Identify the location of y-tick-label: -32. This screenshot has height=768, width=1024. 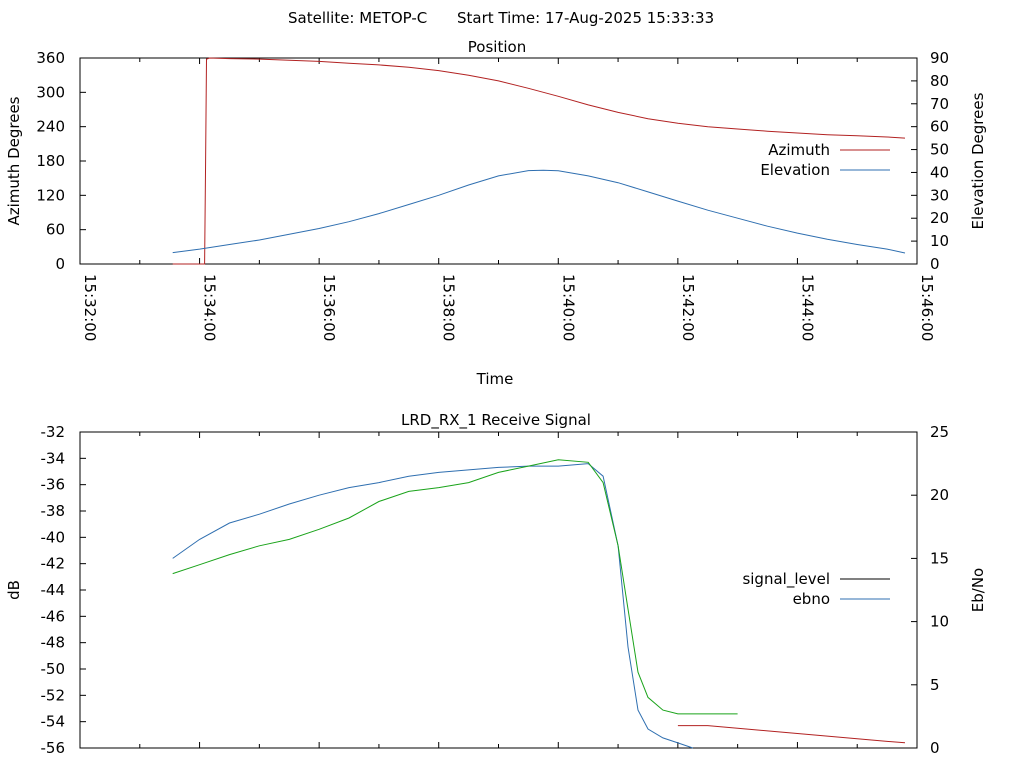
(53, 432).